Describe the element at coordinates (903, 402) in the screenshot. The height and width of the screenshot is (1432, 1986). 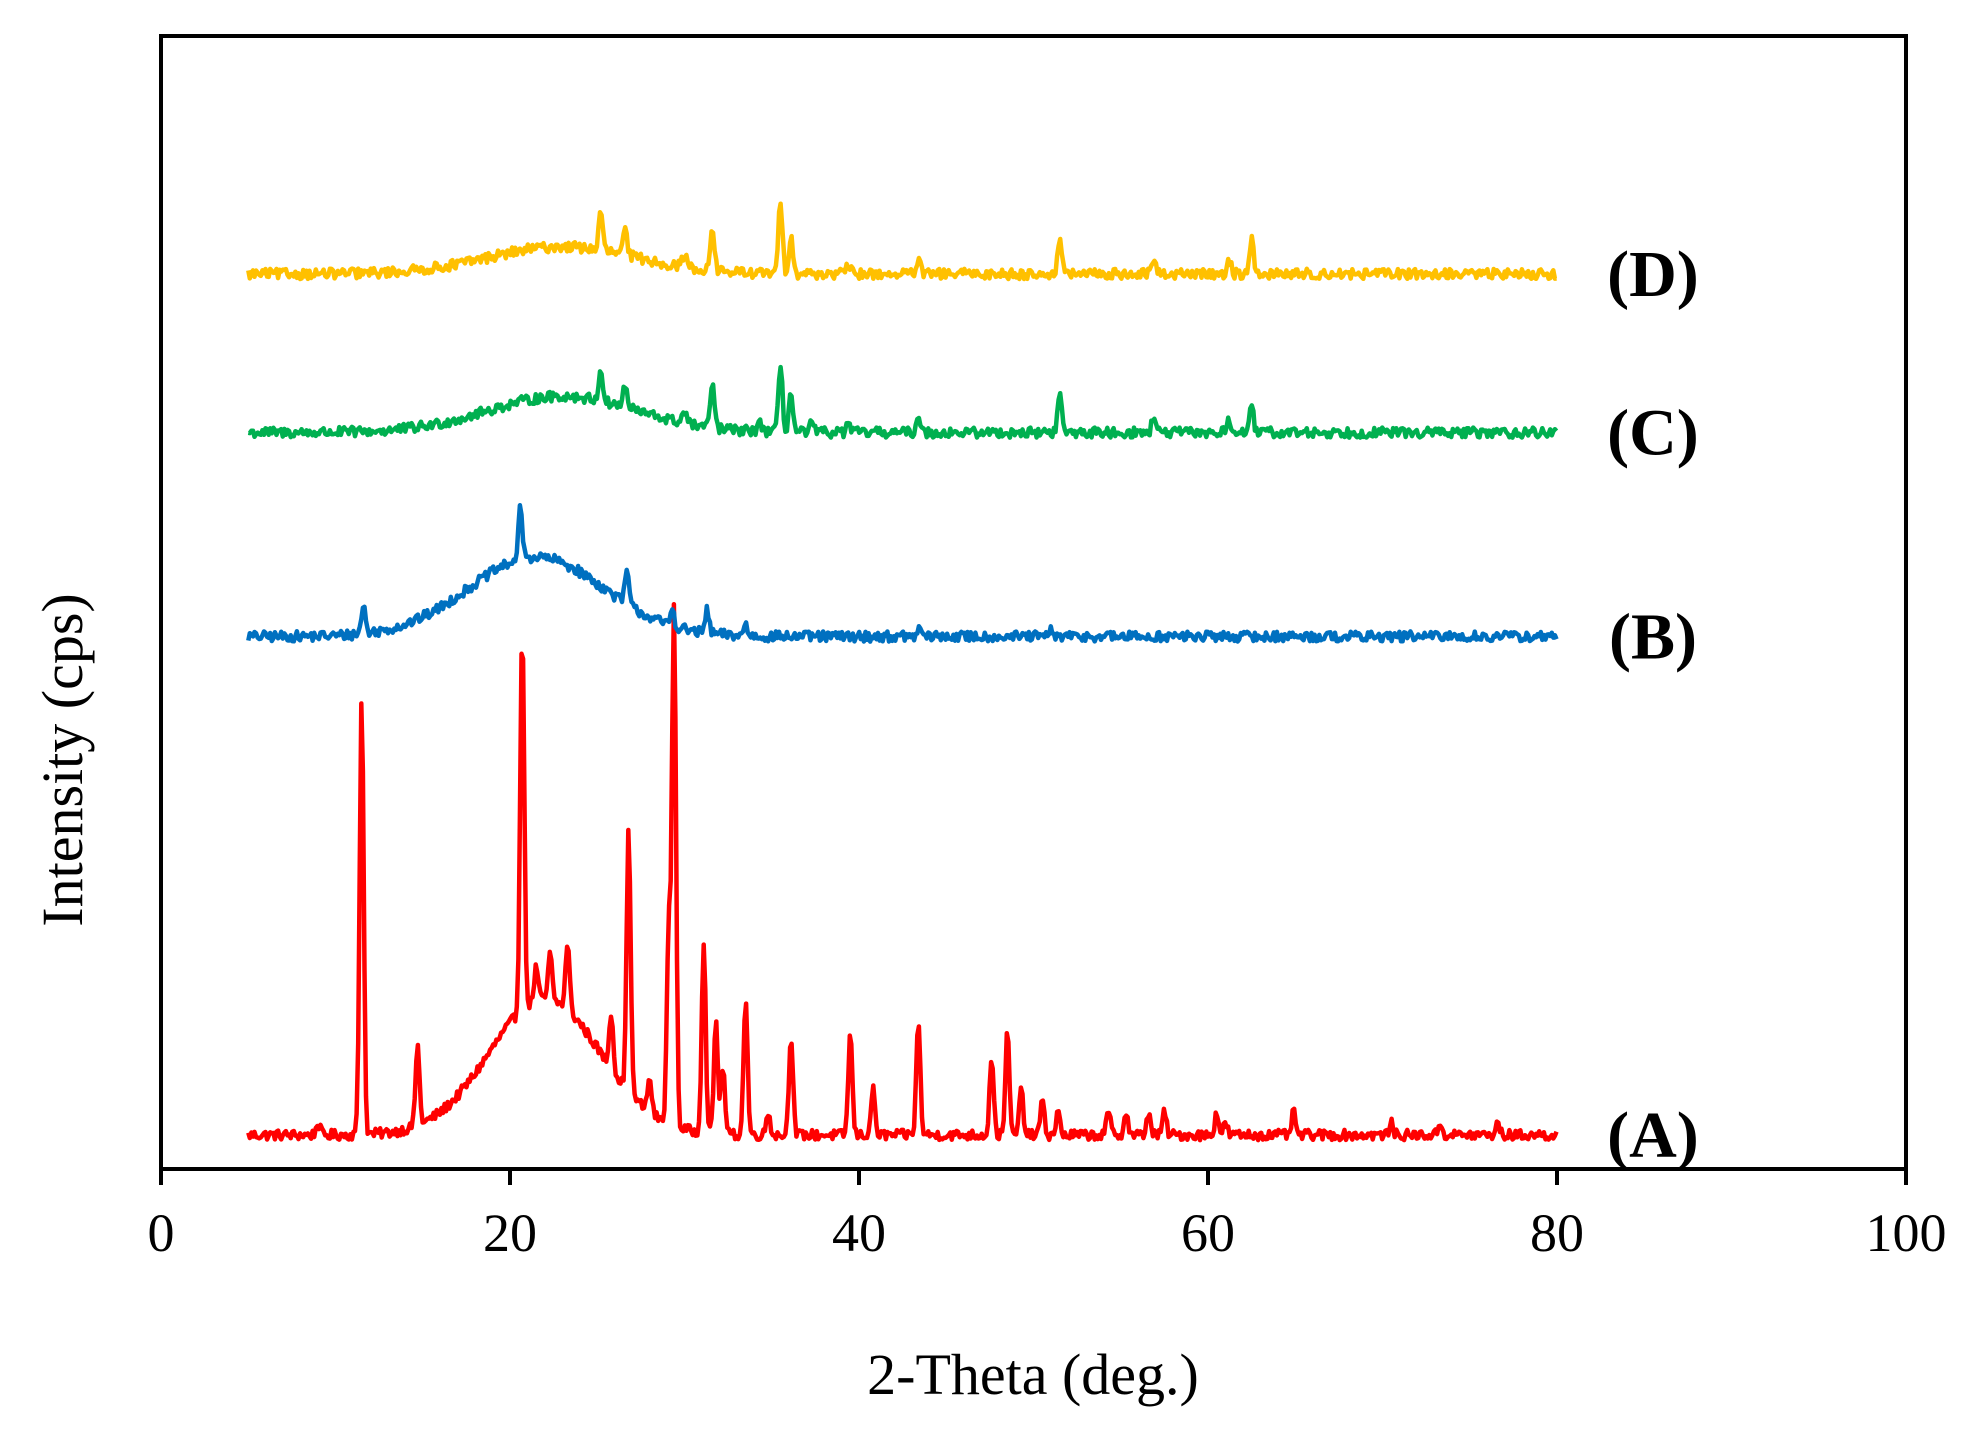
I see `series-line-c` at that location.